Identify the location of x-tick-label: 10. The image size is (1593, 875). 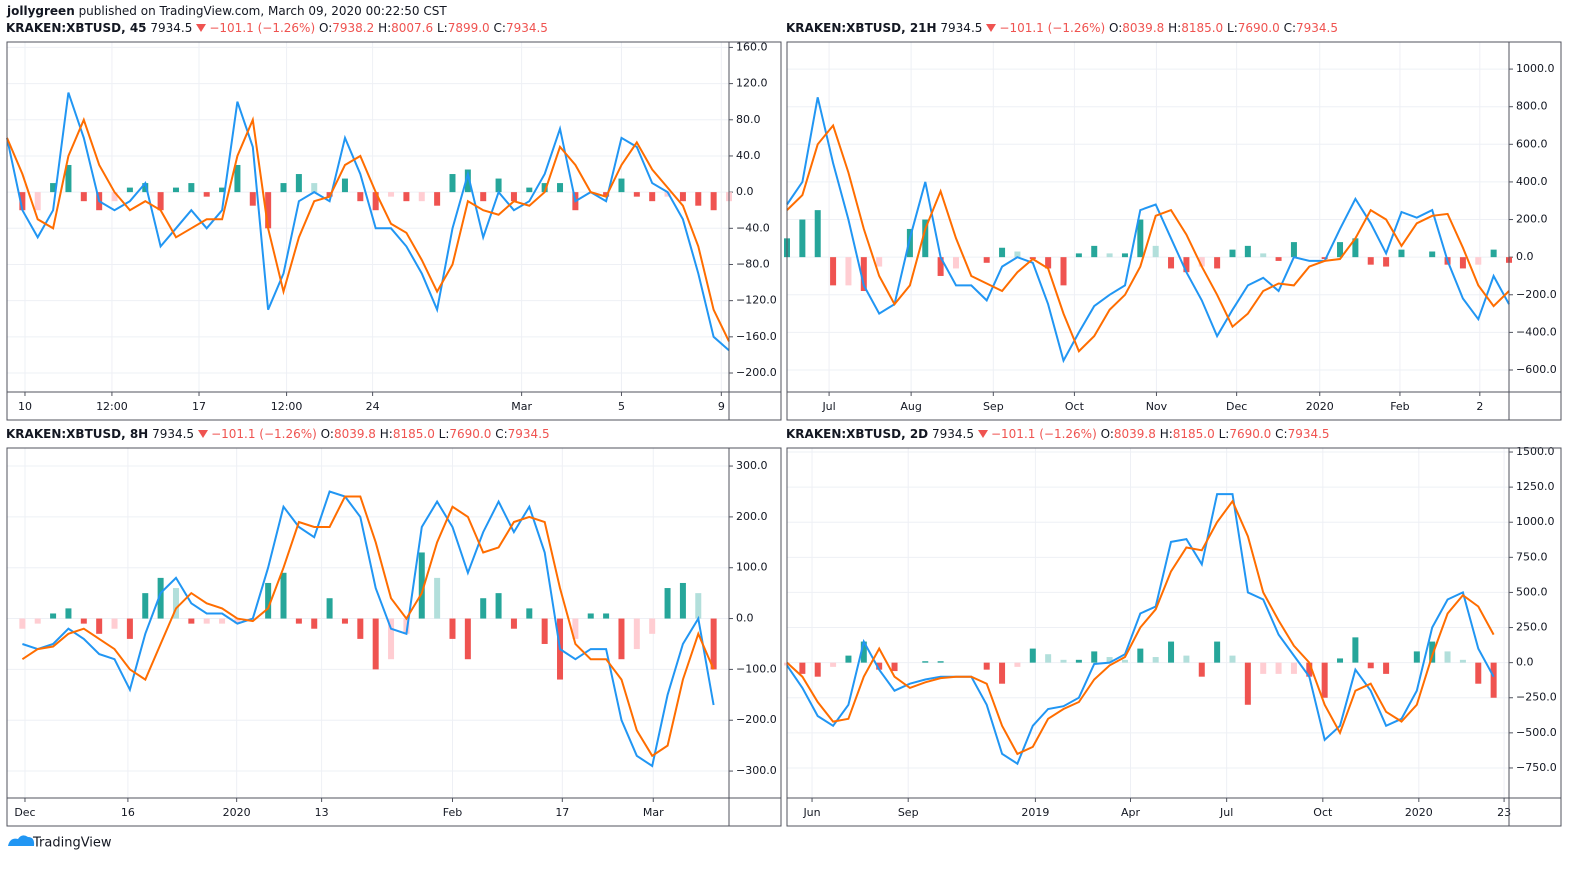
(25, 406).